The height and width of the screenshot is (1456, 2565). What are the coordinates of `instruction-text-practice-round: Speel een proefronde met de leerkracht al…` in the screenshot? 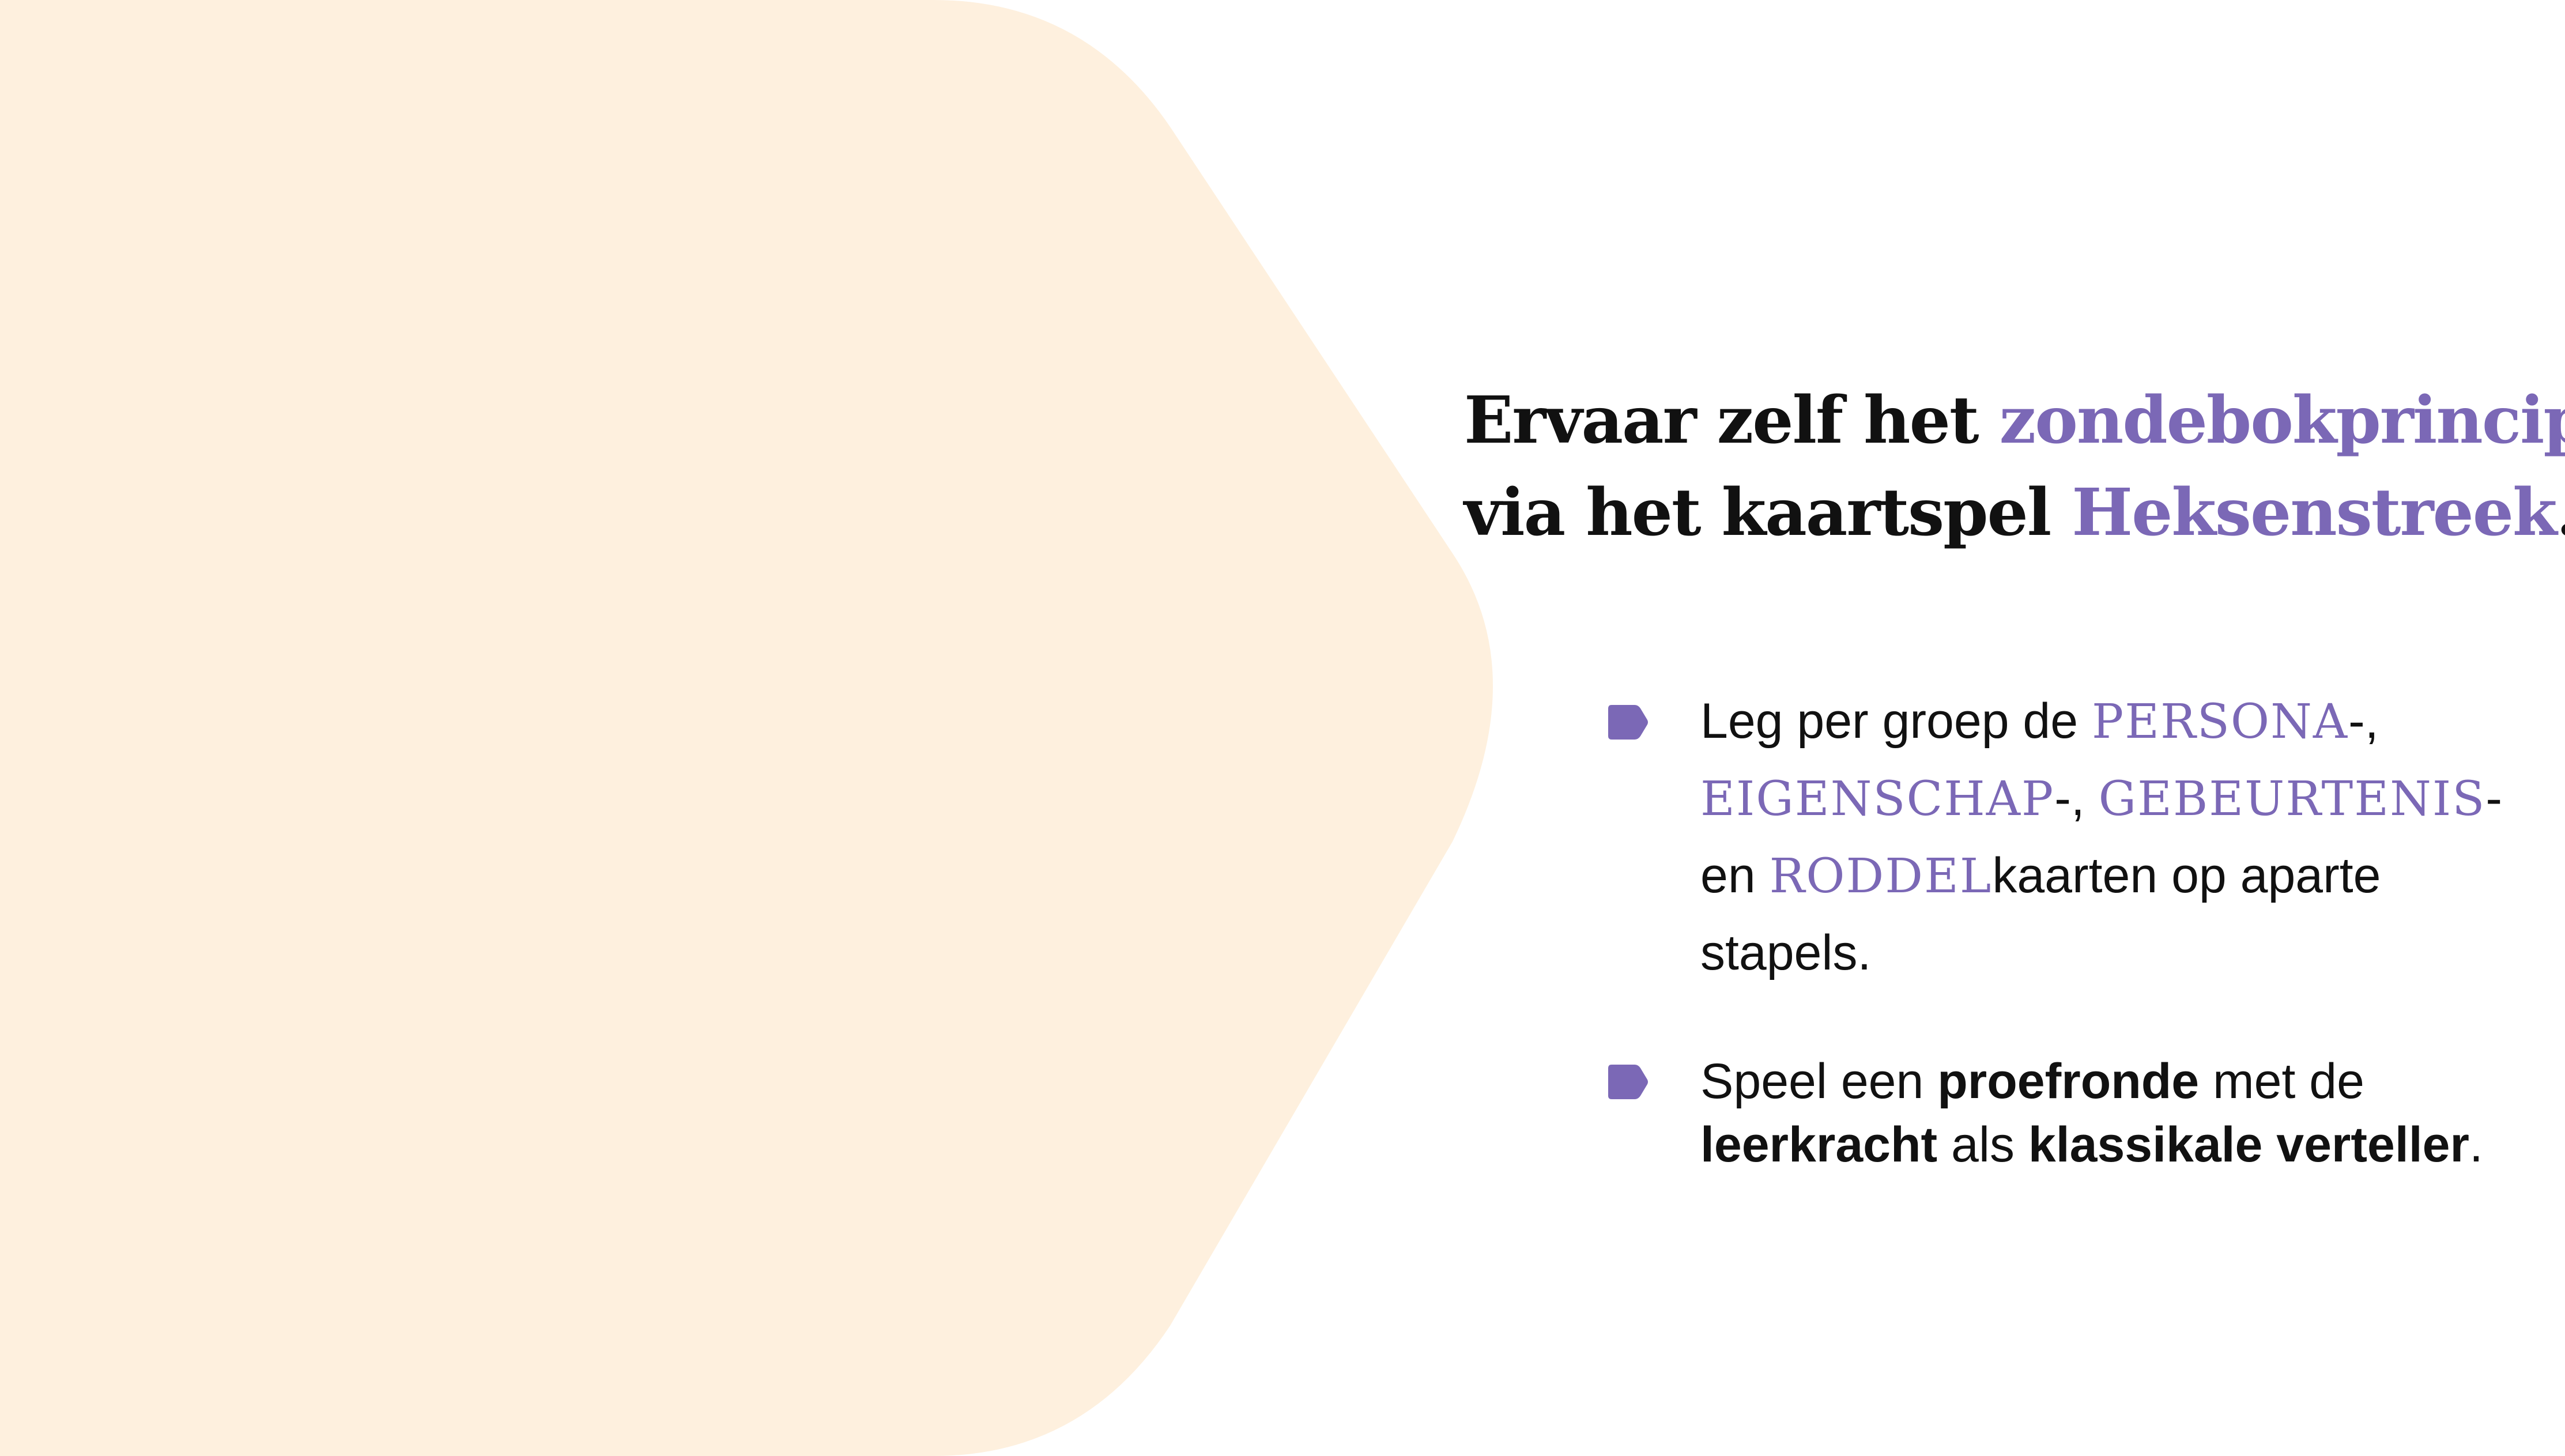 It's located at (2091, 1113).